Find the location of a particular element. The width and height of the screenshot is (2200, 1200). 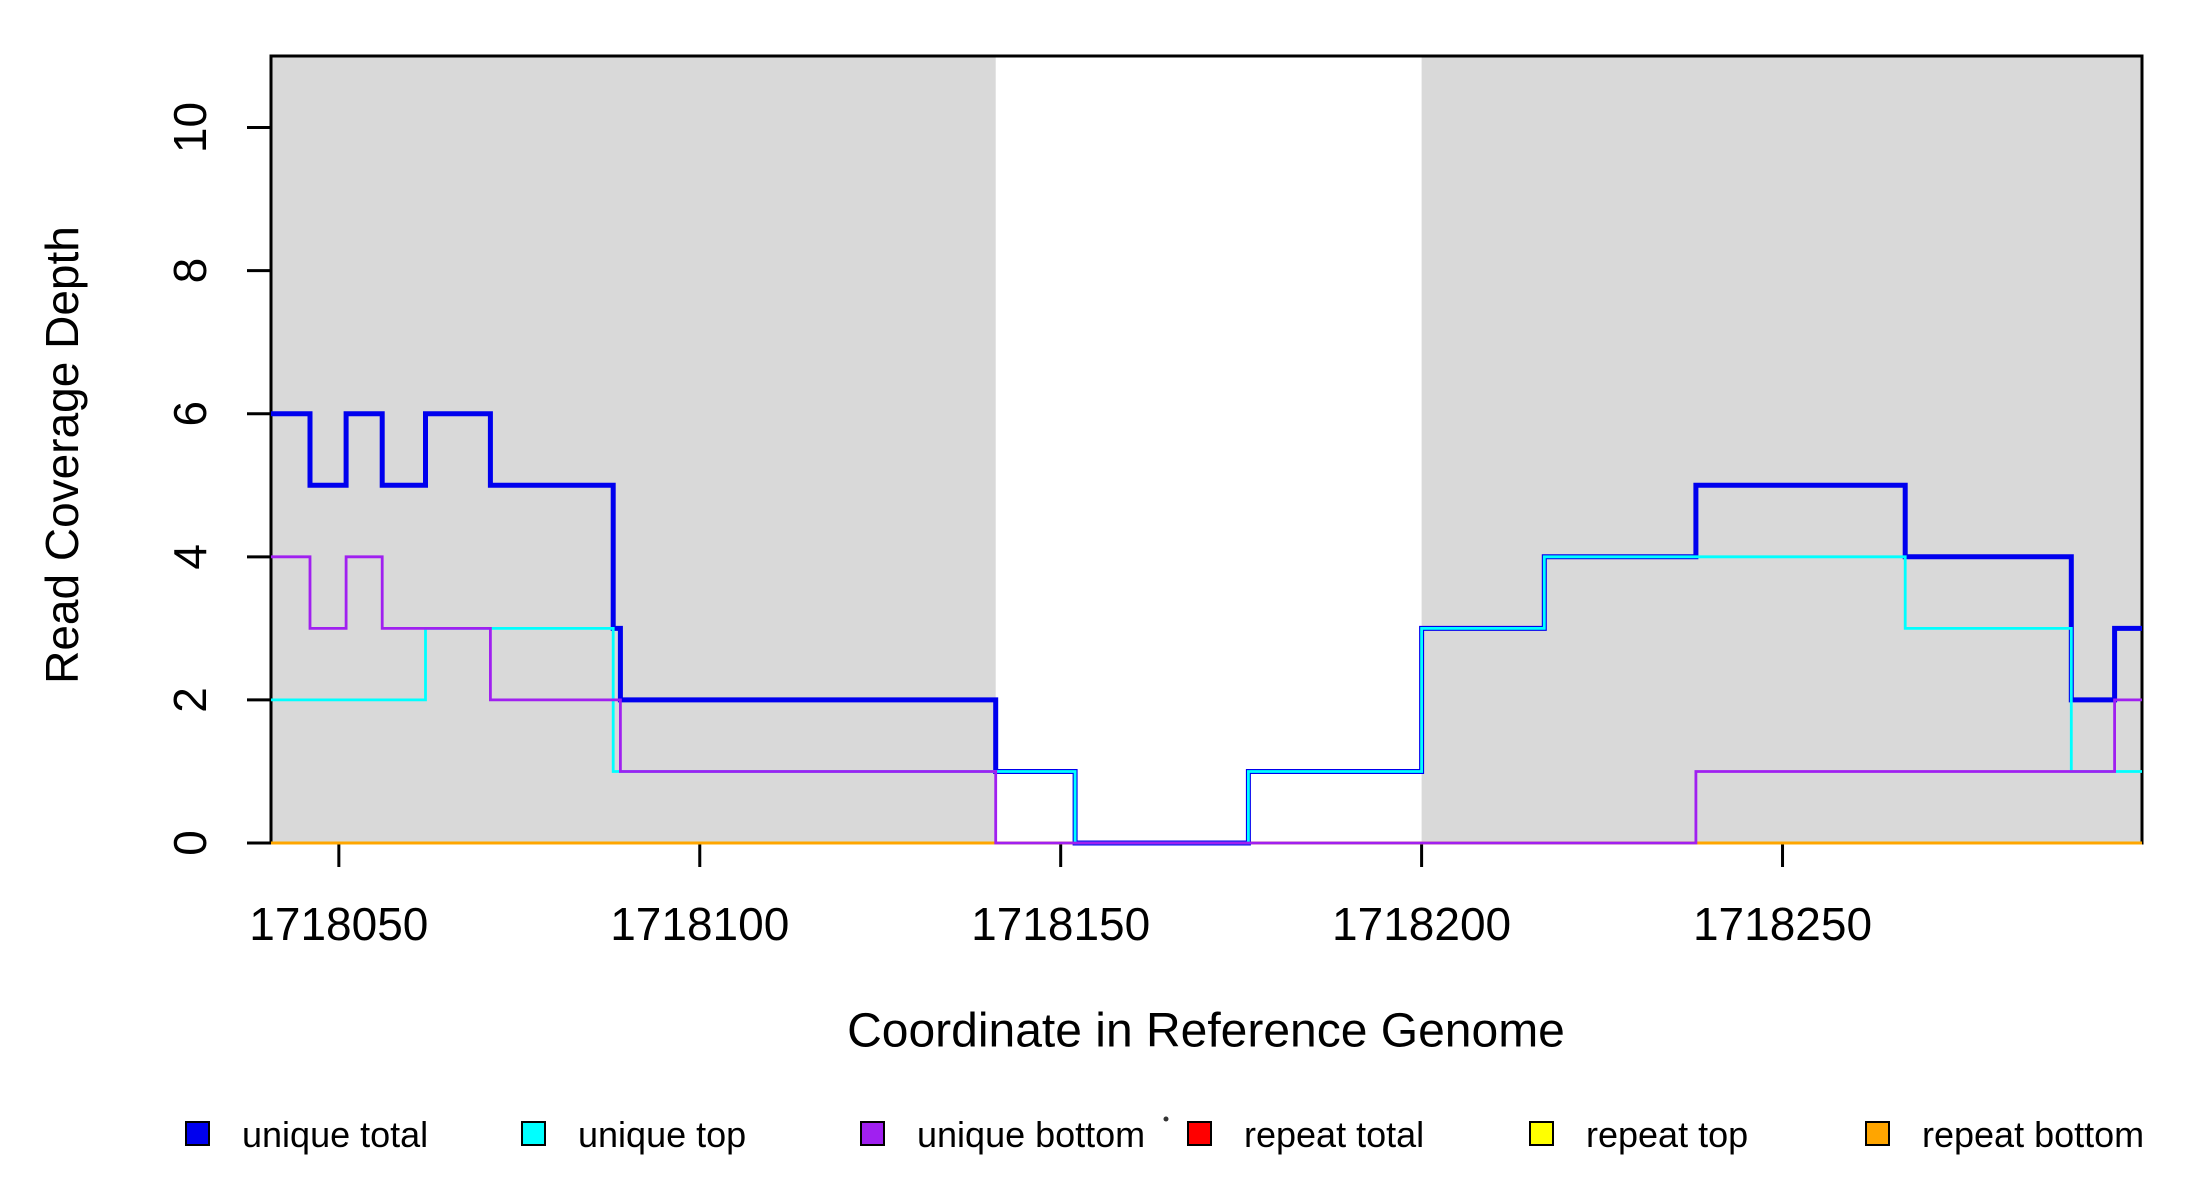

legend-label-repeat-bottom: repeat bottom is located at coordinates (2033, 1134).